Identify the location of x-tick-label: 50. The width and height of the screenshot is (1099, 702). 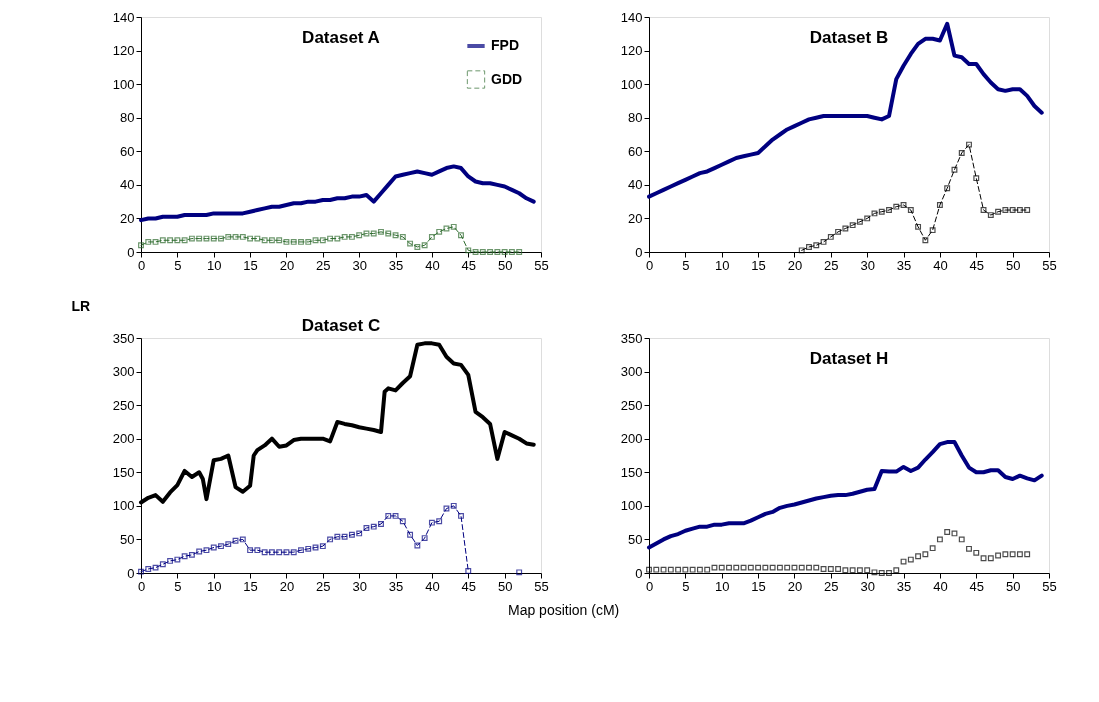
(505, 265).